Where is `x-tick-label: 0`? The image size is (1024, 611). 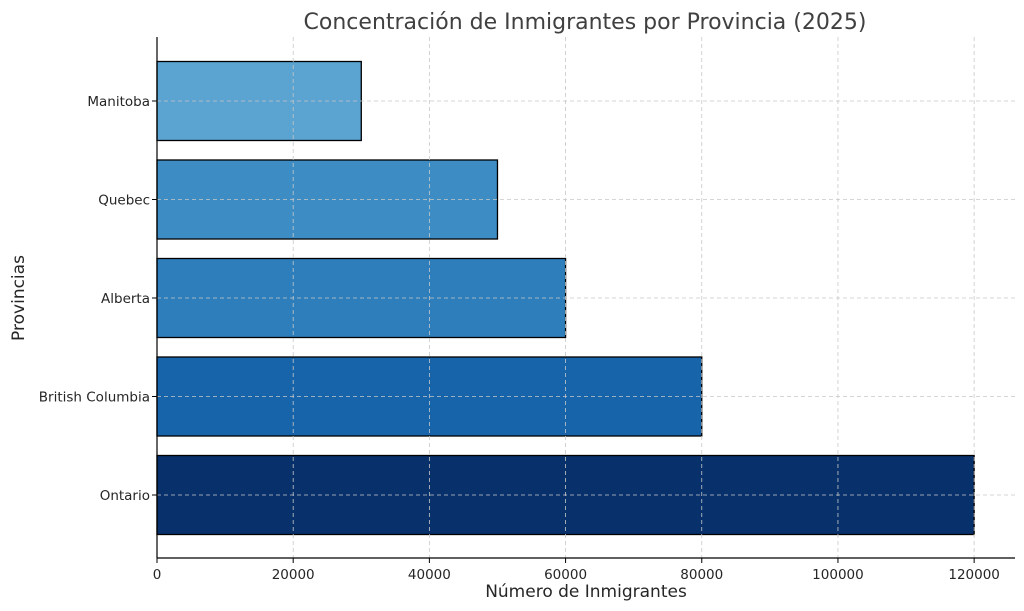
x-tick-label: 0 is located at coordinates (157, 575).